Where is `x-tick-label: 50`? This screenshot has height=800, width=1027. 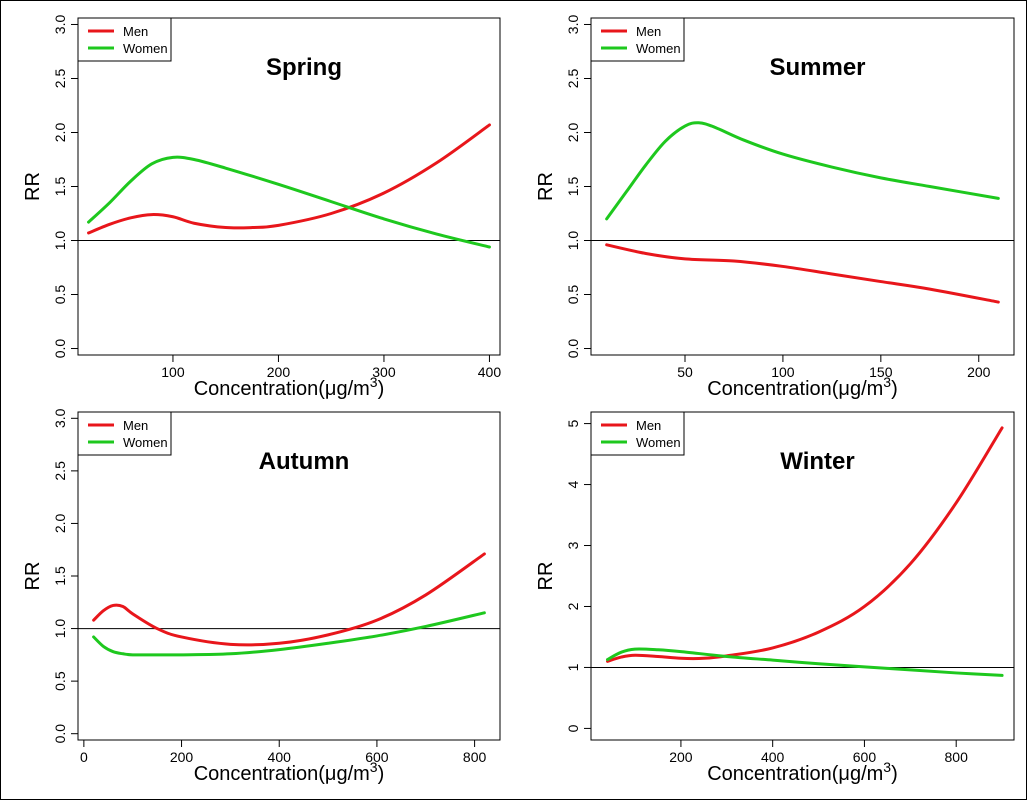 x-tick-label: 50 is located at coordinates (685, 372).